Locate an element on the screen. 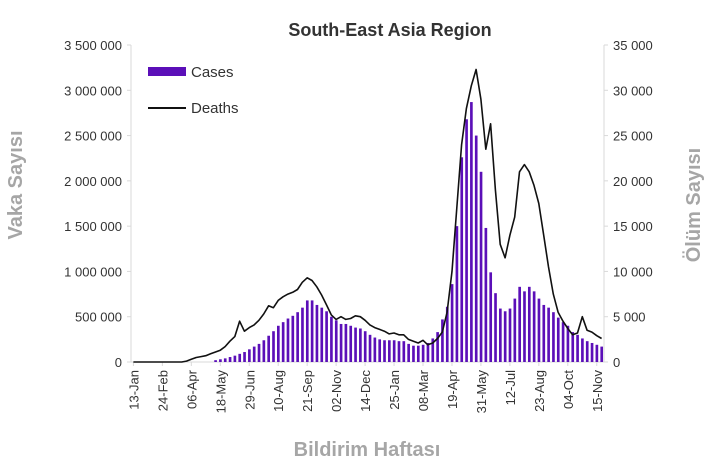 This screenshot has width=716, height=471. x-tick-label: 24-Feb is located at coordinates (162, 390).